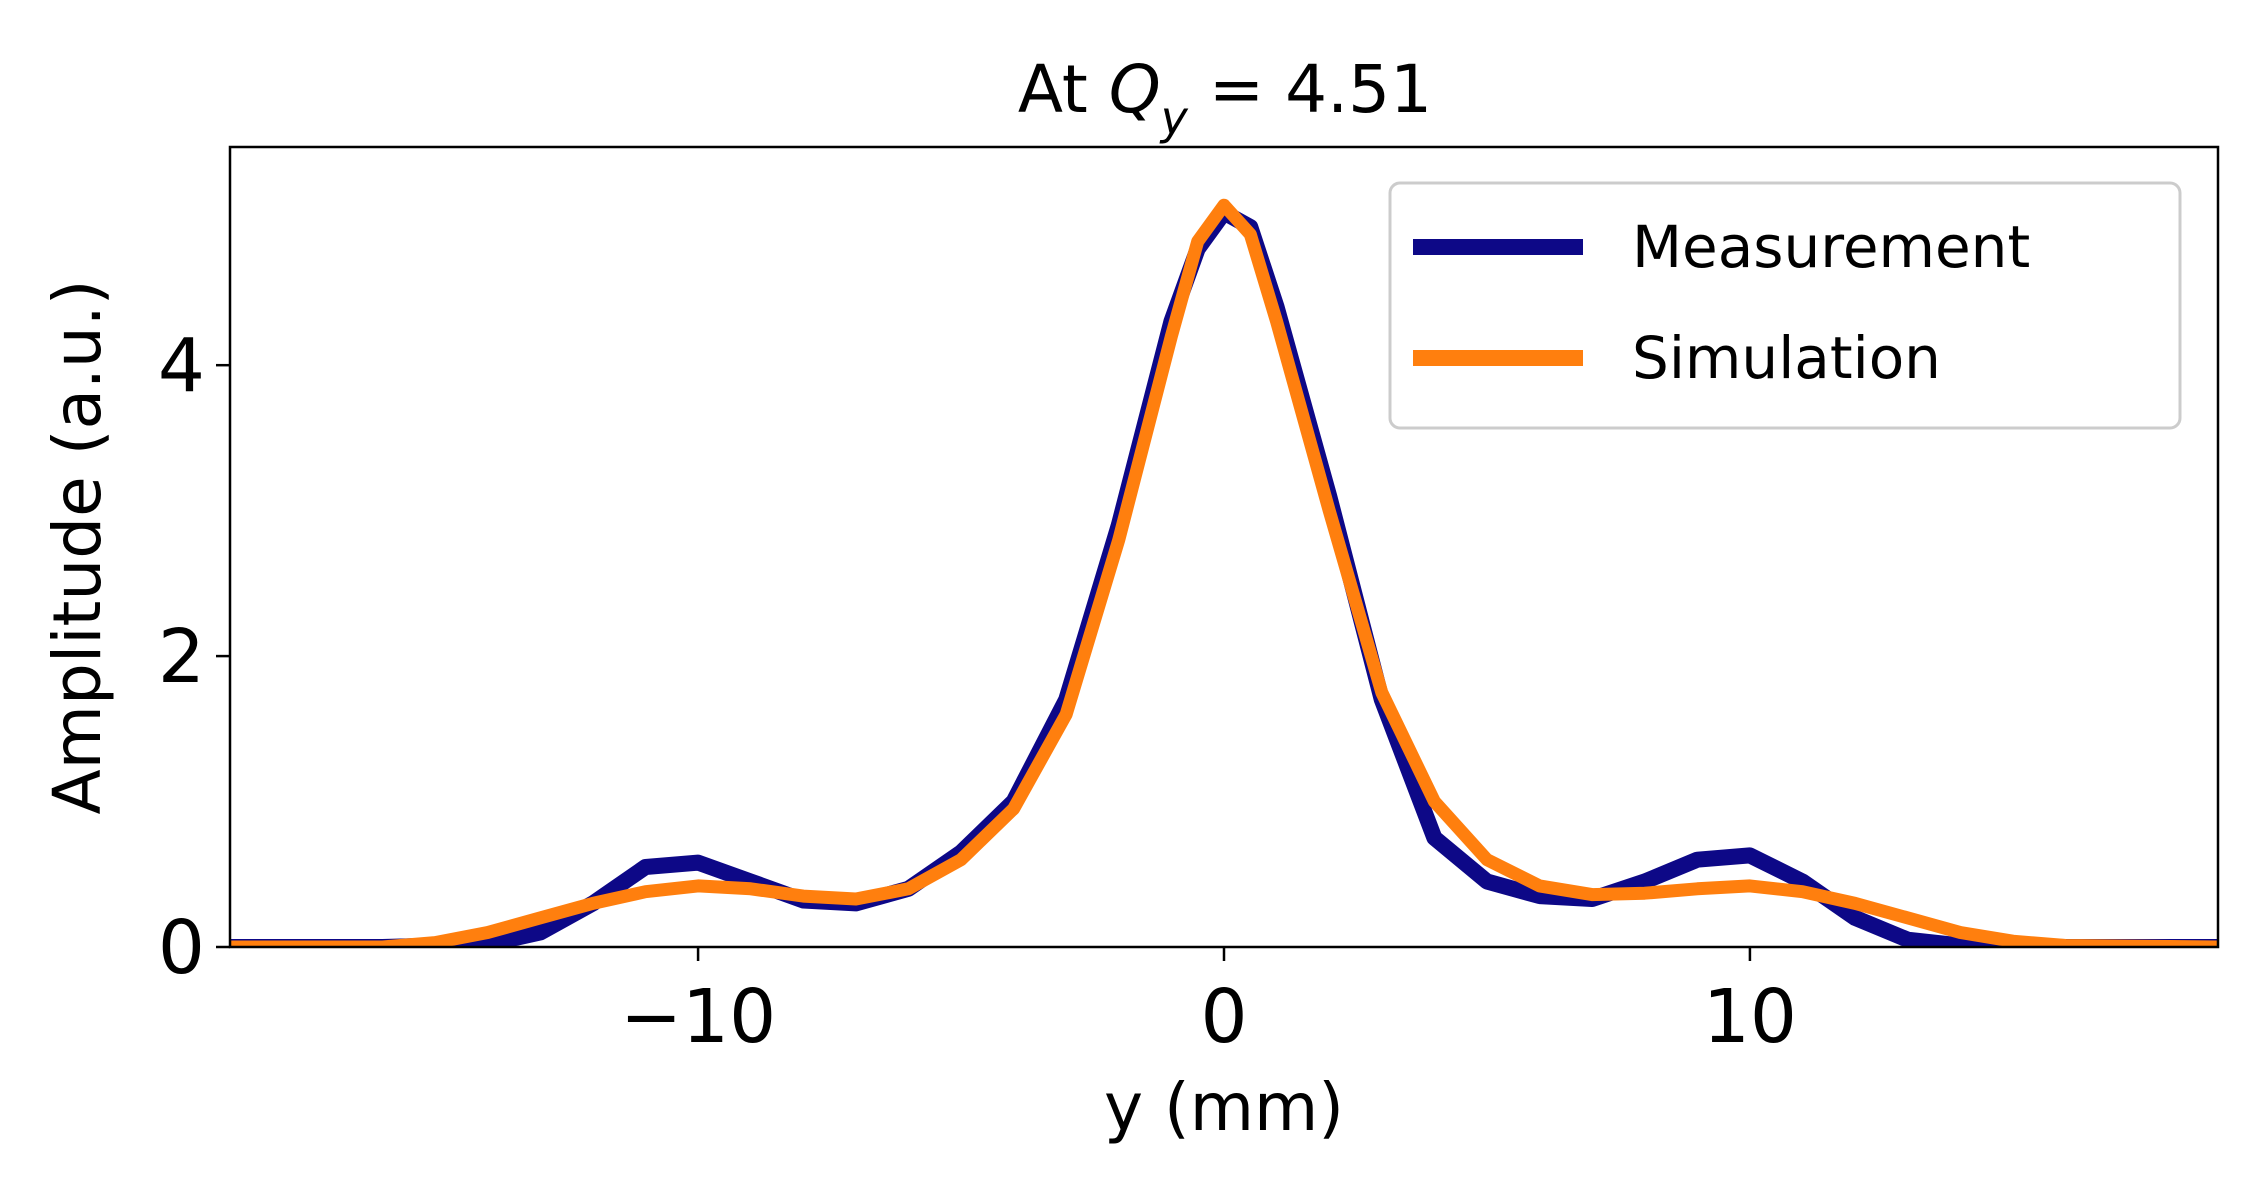 The width and height of the screenshot is (2250, 1200). Describe the element at coordinates (698, 1017) in the screenshot. I see `x-tick-label: −10` at that location.